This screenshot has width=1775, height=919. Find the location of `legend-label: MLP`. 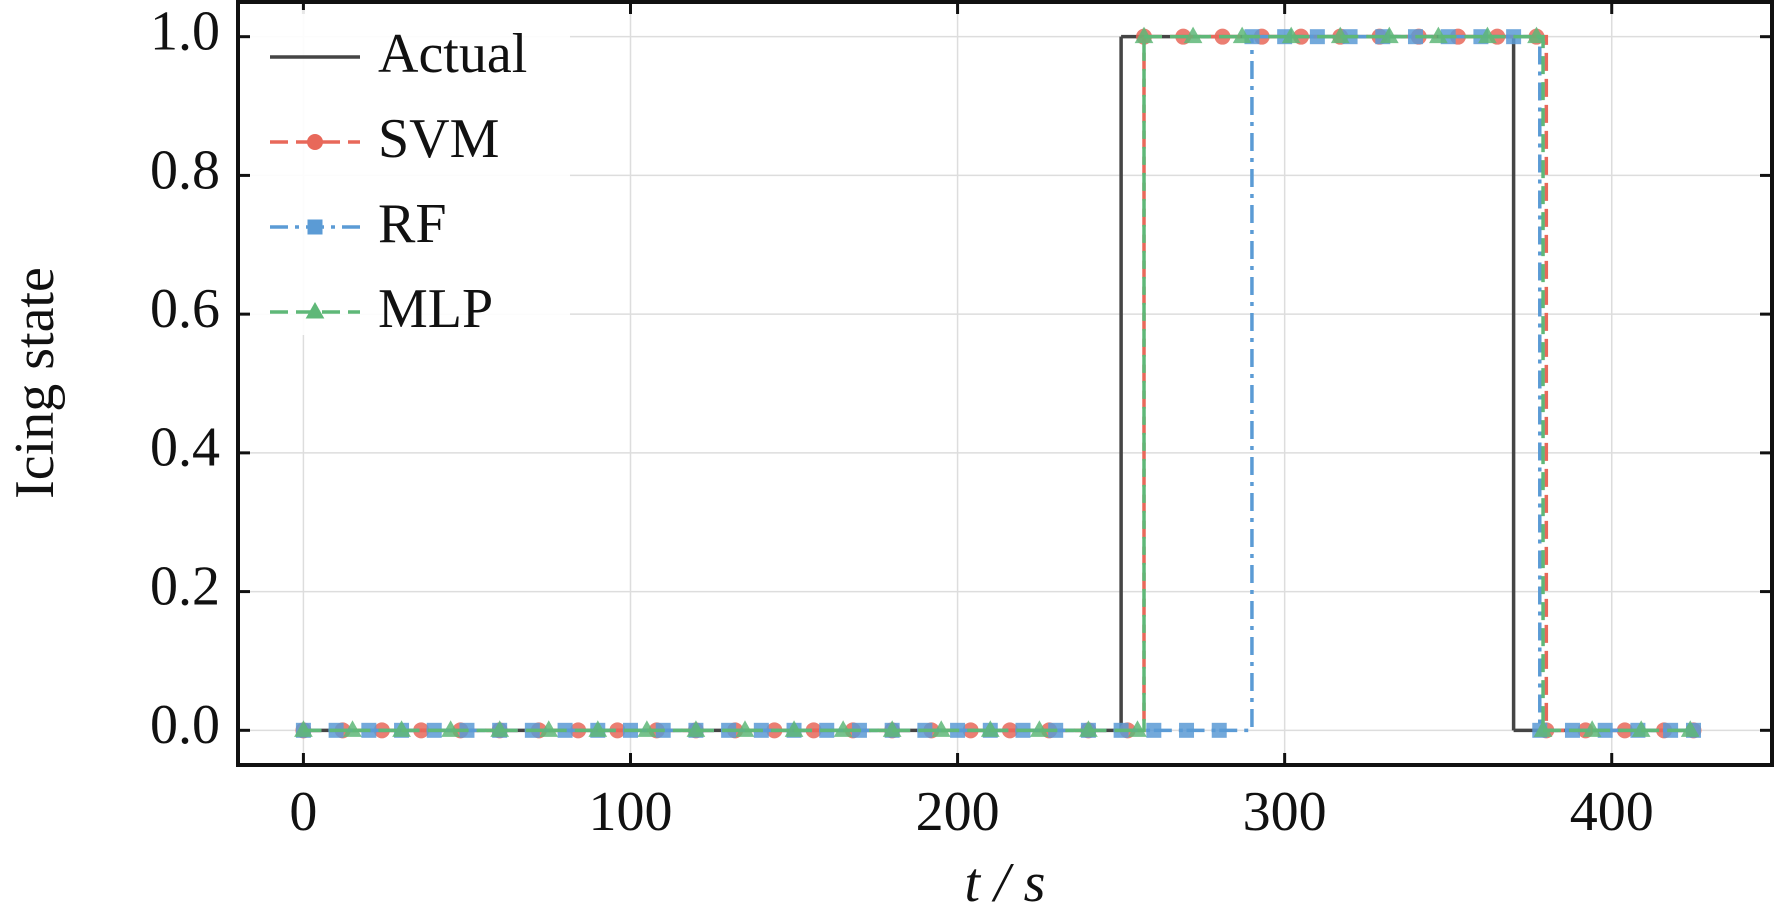

legend-label: MLP is located at coordinates (435, 309).